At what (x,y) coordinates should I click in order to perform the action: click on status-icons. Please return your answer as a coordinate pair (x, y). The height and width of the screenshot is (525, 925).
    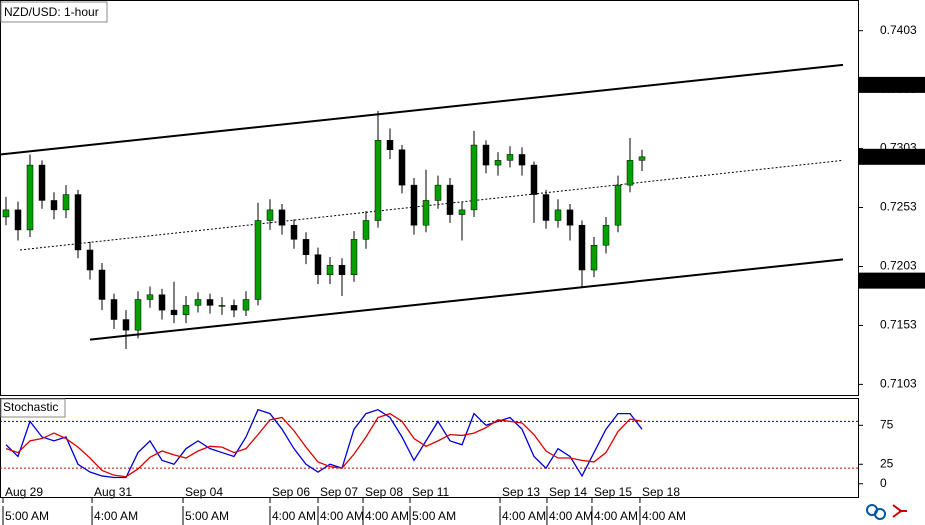
    Looking at the image, I should click on (886, 512).